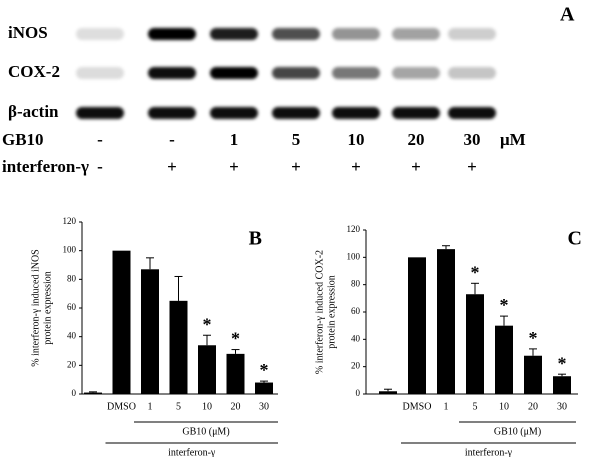  Describe the element at coordinates (35, 307) in the screenshot. I see `y-axis-label: % interferon-γ induced iNOS` at that location.